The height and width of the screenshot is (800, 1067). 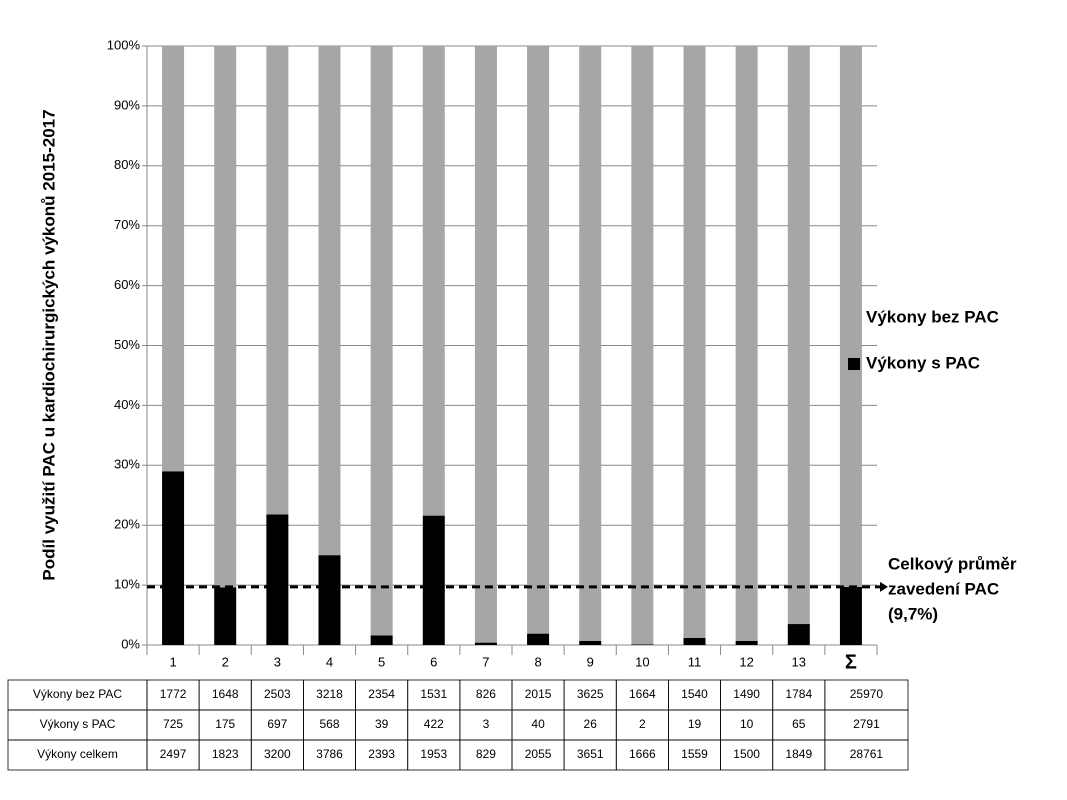 I want to click on y-tick-label: 80%, so click(x=127, y=164).